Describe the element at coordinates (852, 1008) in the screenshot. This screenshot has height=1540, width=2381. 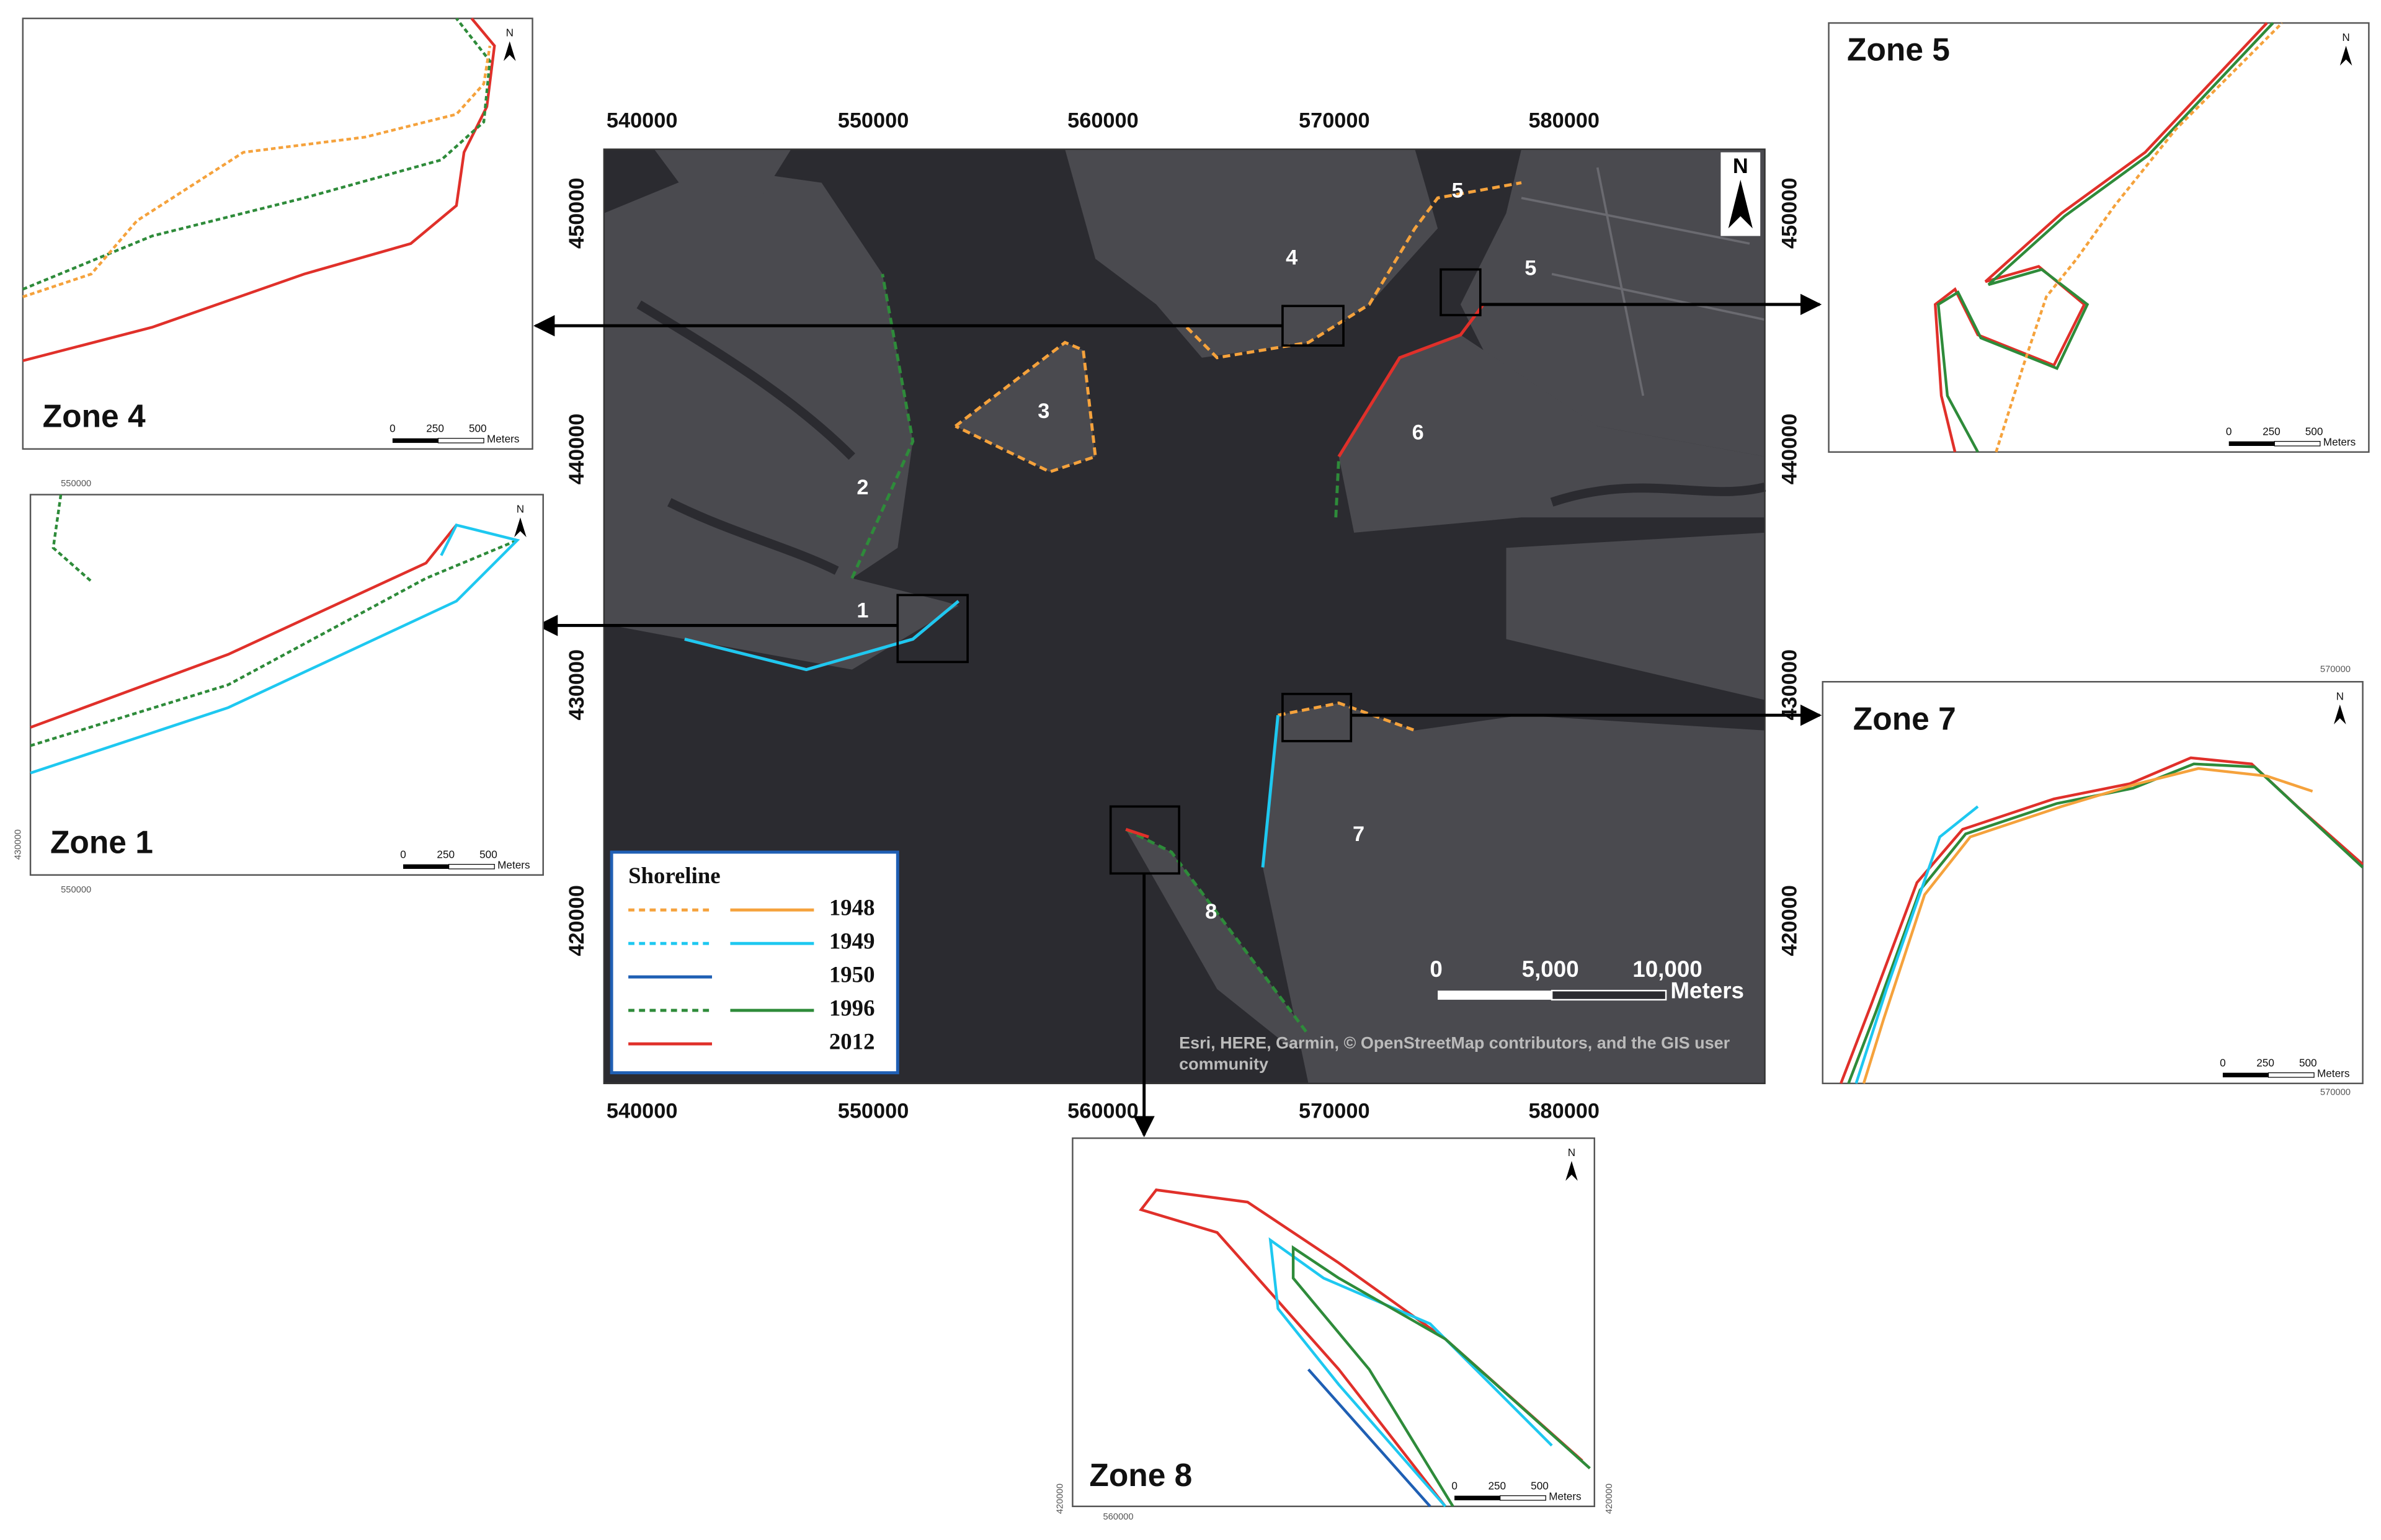
I see `legend-label: 1996` at that location.